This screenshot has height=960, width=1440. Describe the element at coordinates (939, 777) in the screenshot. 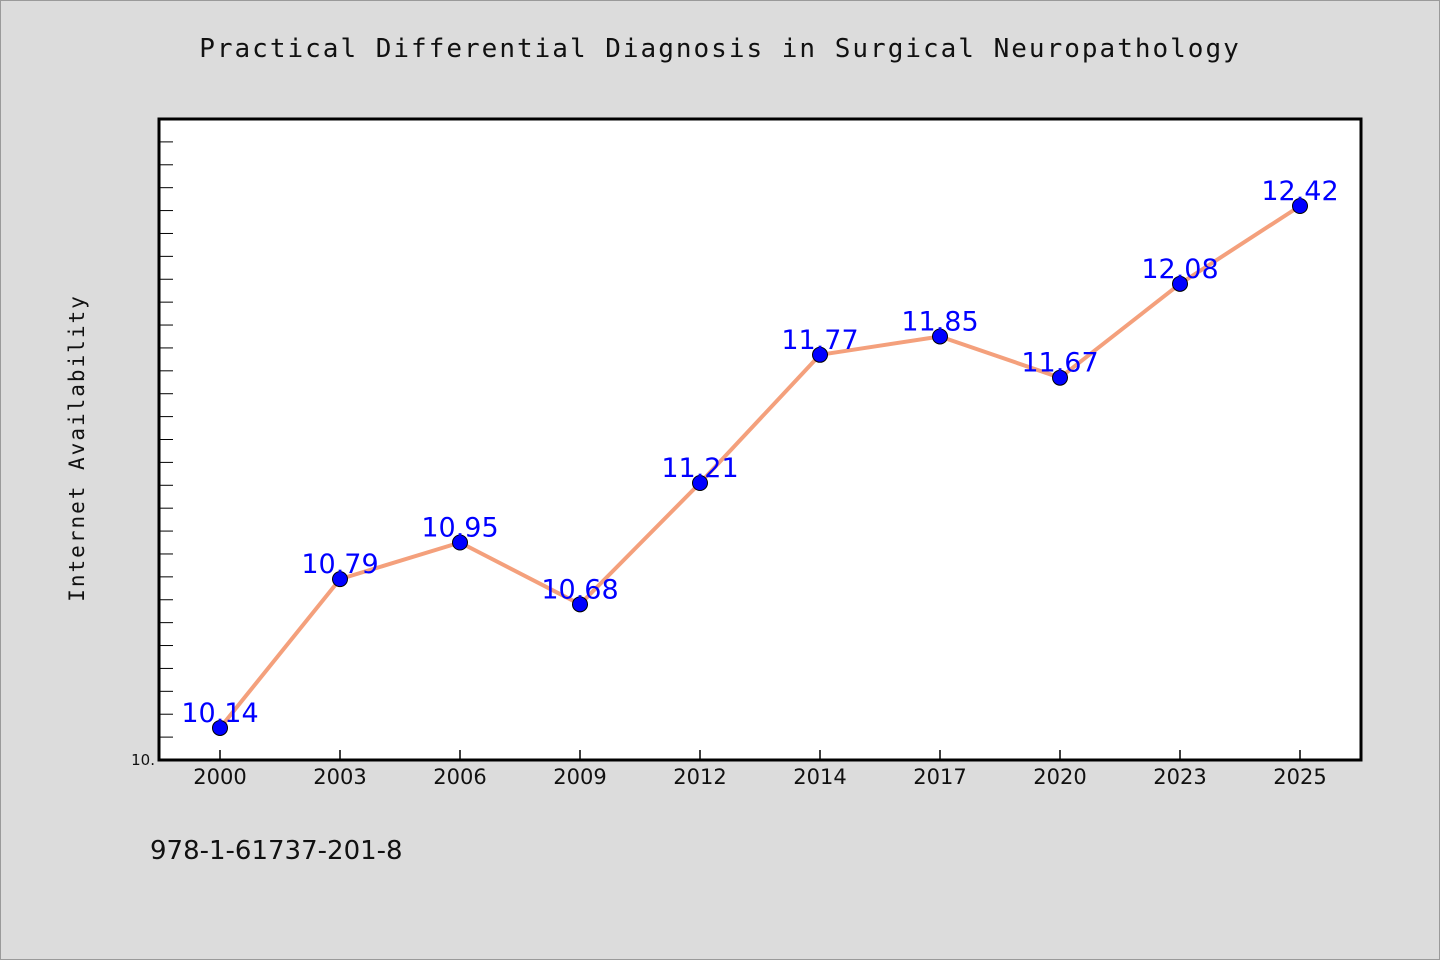

I see `x-tick-label: 2017` at that location.